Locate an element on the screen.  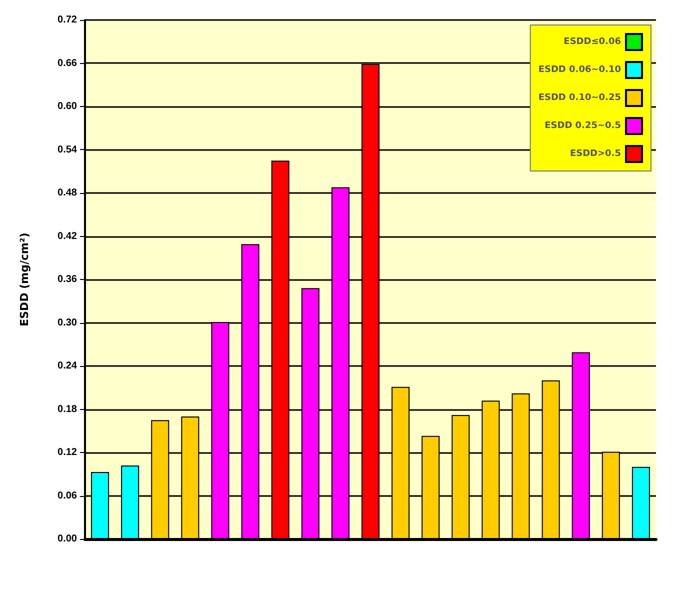
legend-label: ESDD≤0.06 is located at coordinates (592, 42).